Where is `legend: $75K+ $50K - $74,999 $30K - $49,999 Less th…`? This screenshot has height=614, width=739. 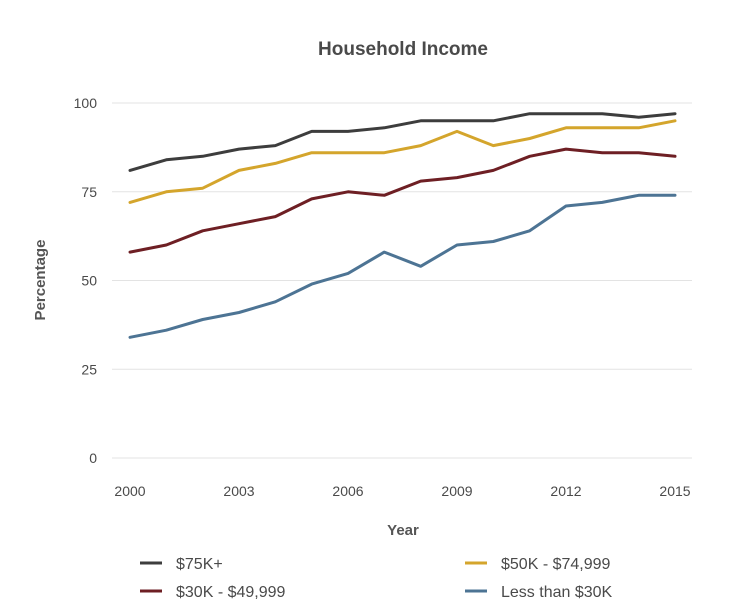
legend: $75K+ $50K - $74,999 $30K - $49,999 Less th… is located at coordinates (376, 578).